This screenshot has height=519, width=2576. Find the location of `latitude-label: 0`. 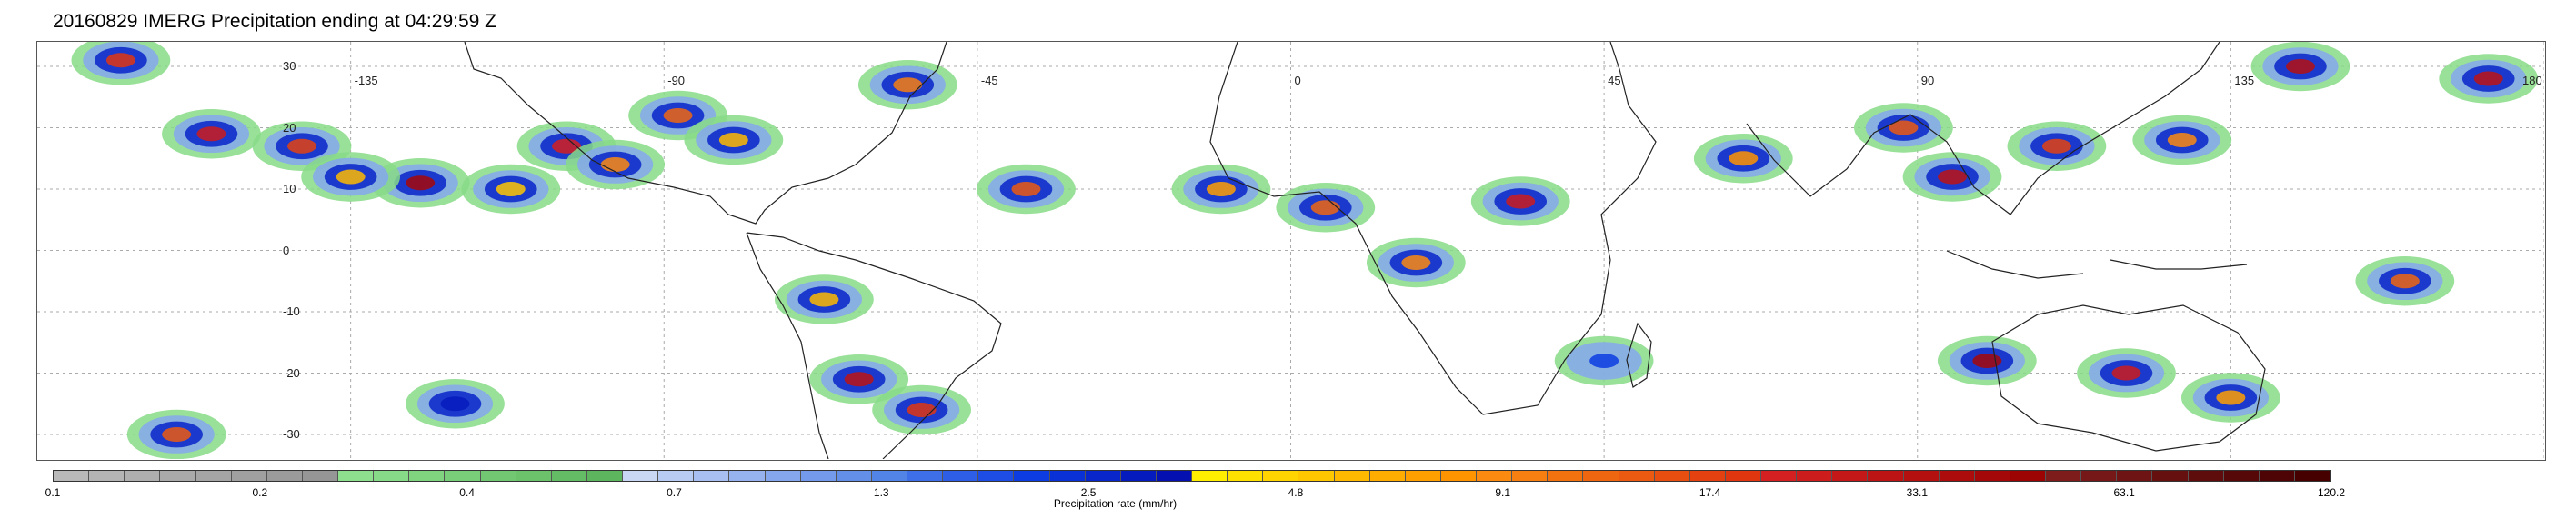

latitude-label: 0 is located at coordinates (286, 250).